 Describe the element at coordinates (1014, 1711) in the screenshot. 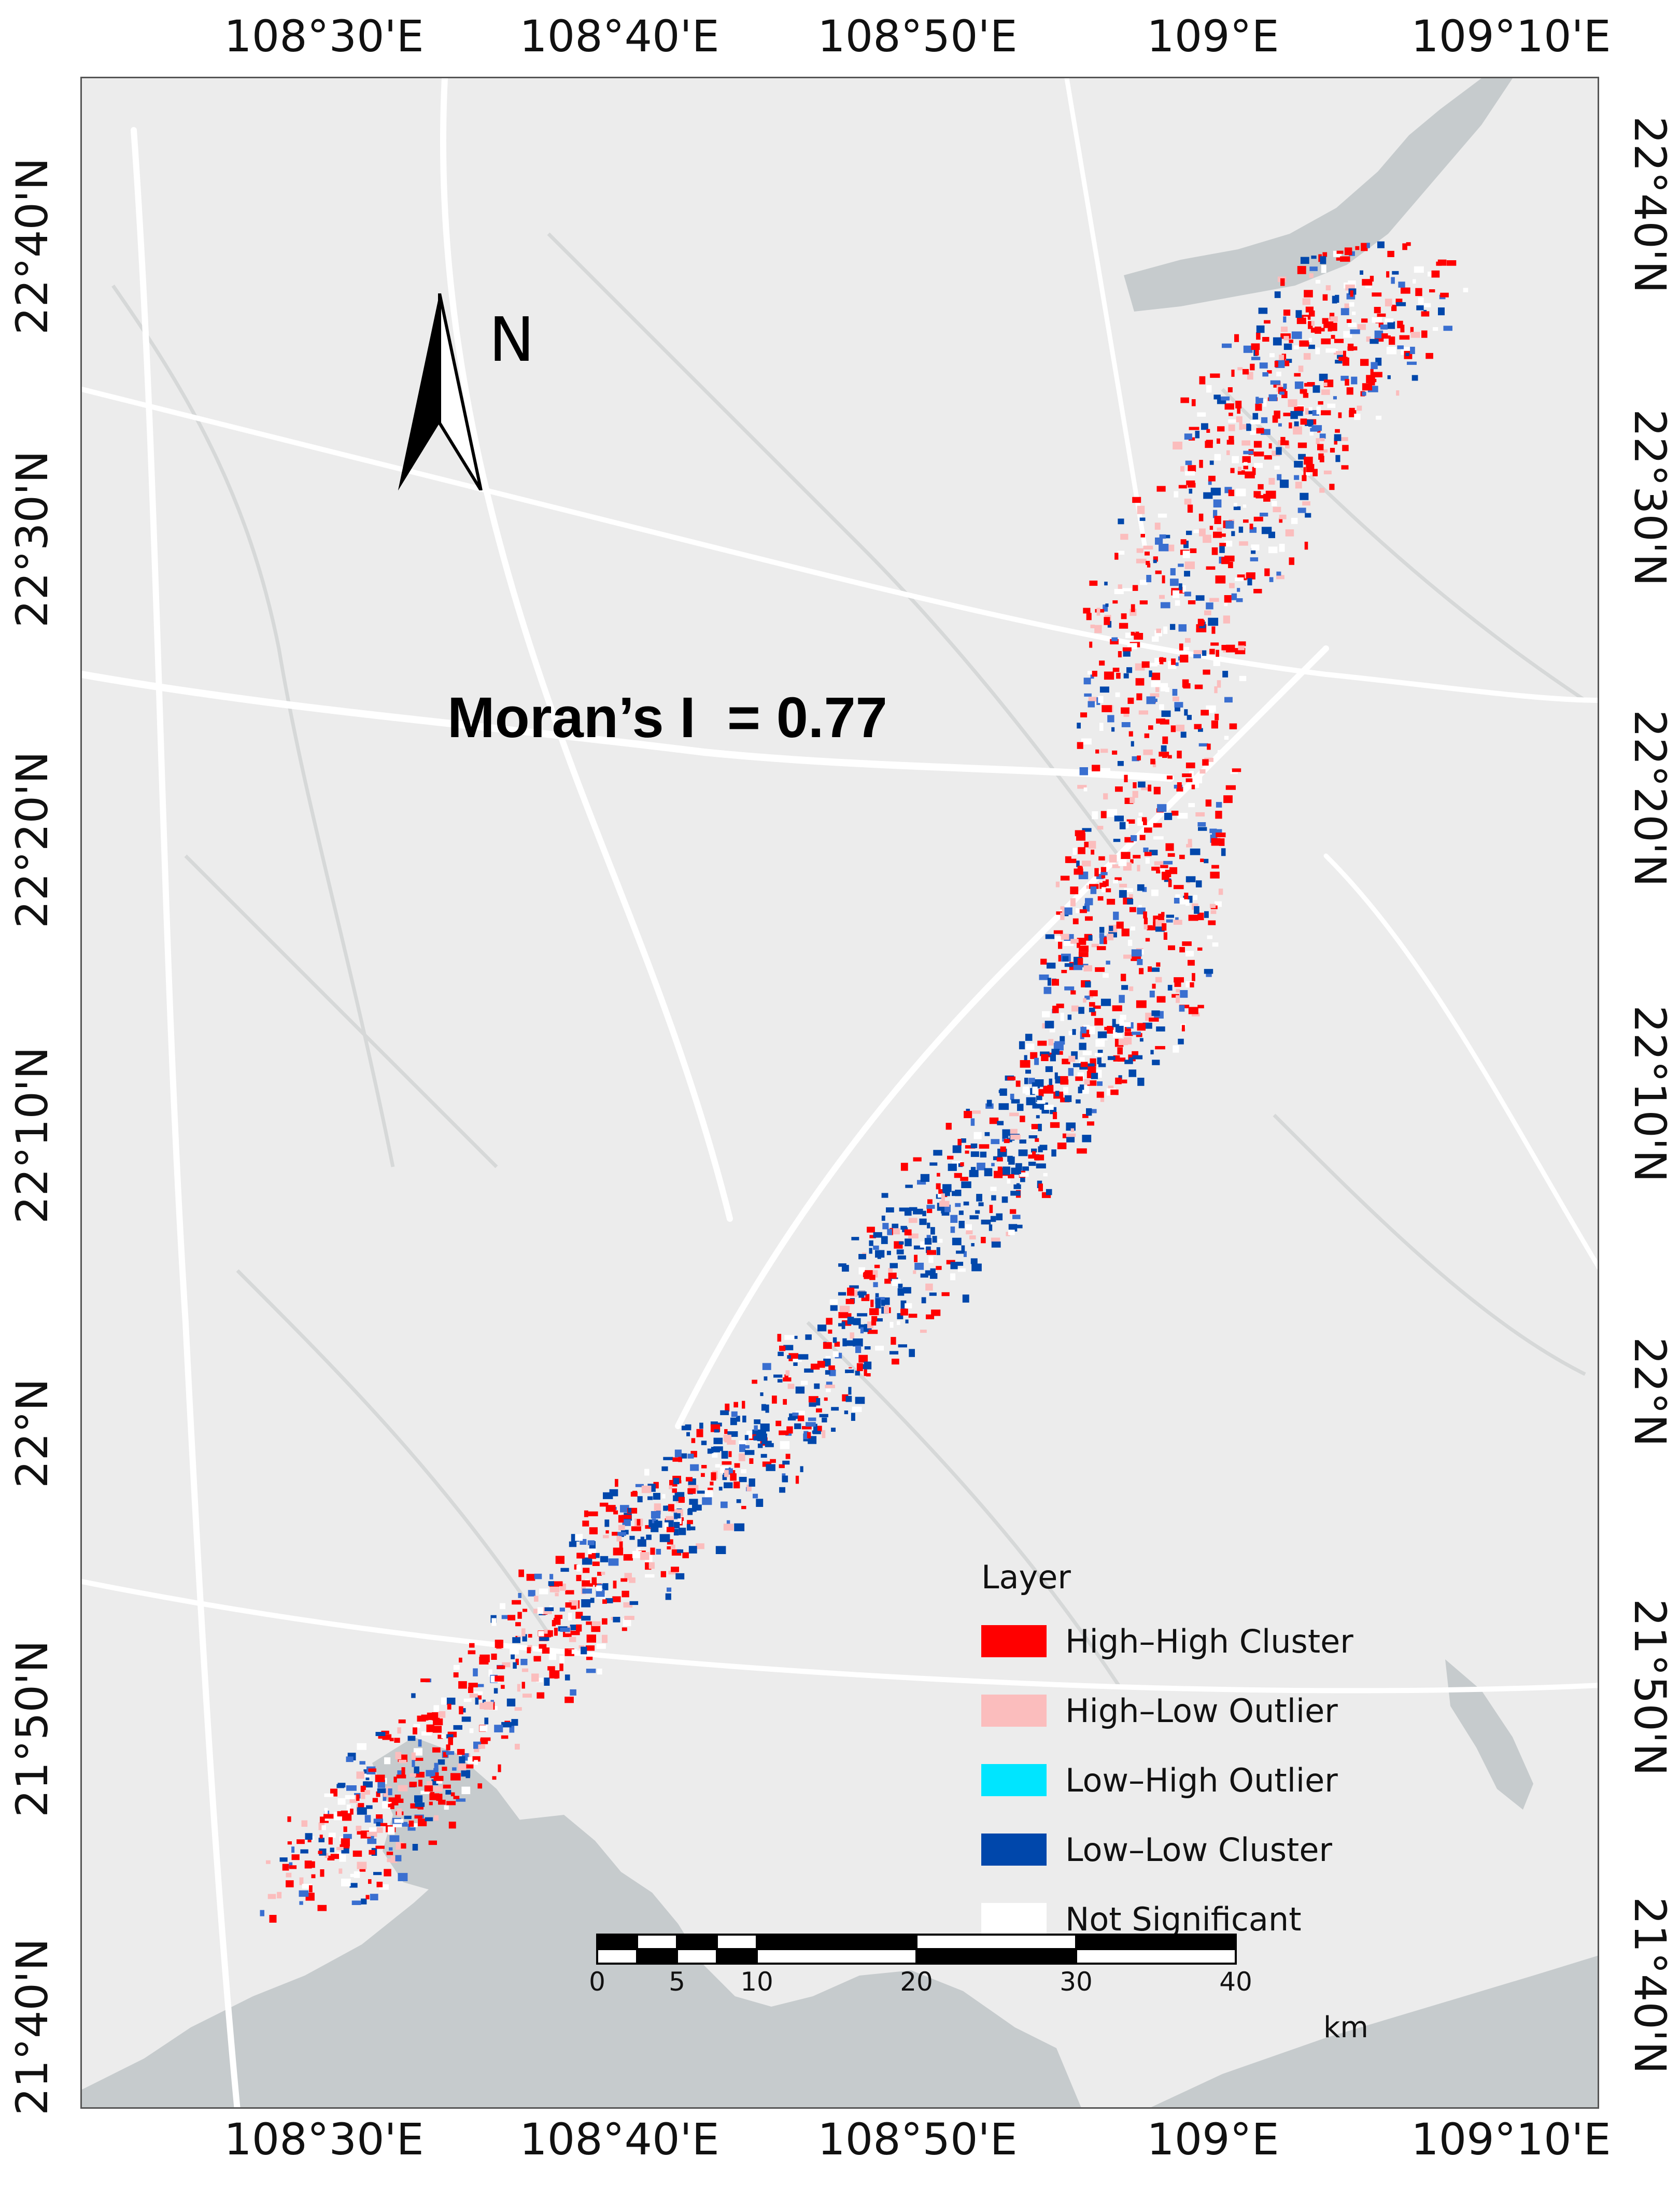

I see `legend-swatch` at that location.